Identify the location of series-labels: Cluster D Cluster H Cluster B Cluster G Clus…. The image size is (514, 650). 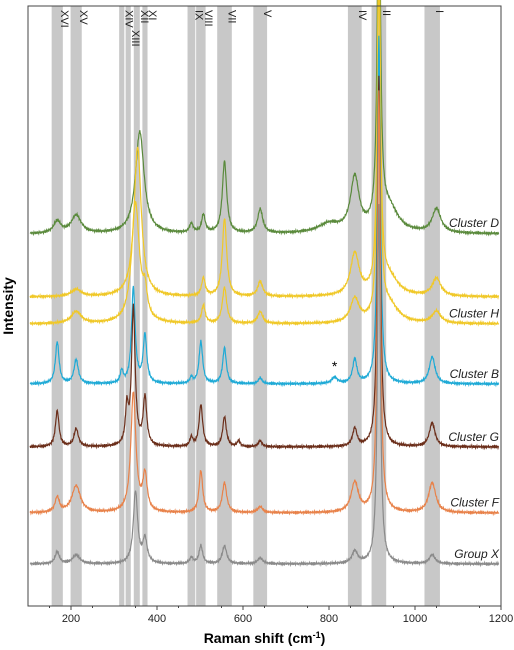
(474, 388).